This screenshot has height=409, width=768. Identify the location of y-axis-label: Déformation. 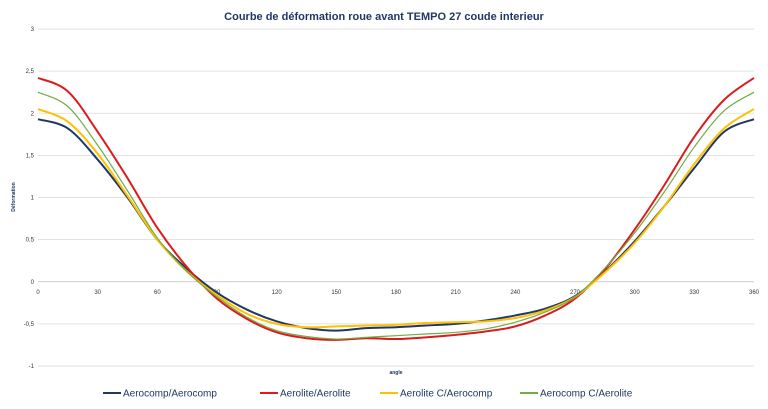
(14, 196).